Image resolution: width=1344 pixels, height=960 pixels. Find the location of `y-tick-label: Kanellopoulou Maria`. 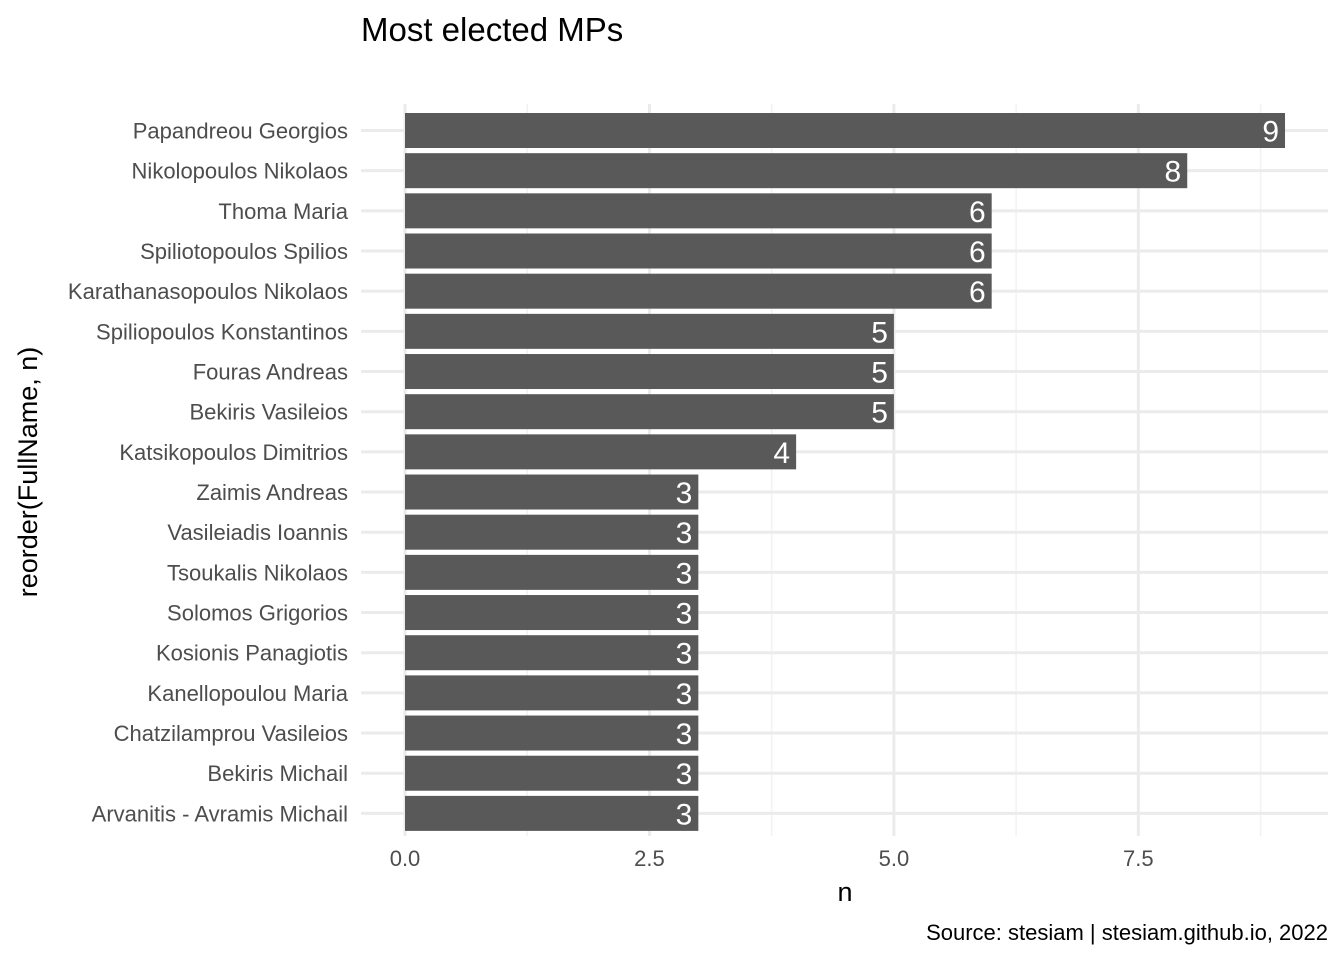

y-tick-label: Kanellopoulou Maria is located at coordinates (247, 693).